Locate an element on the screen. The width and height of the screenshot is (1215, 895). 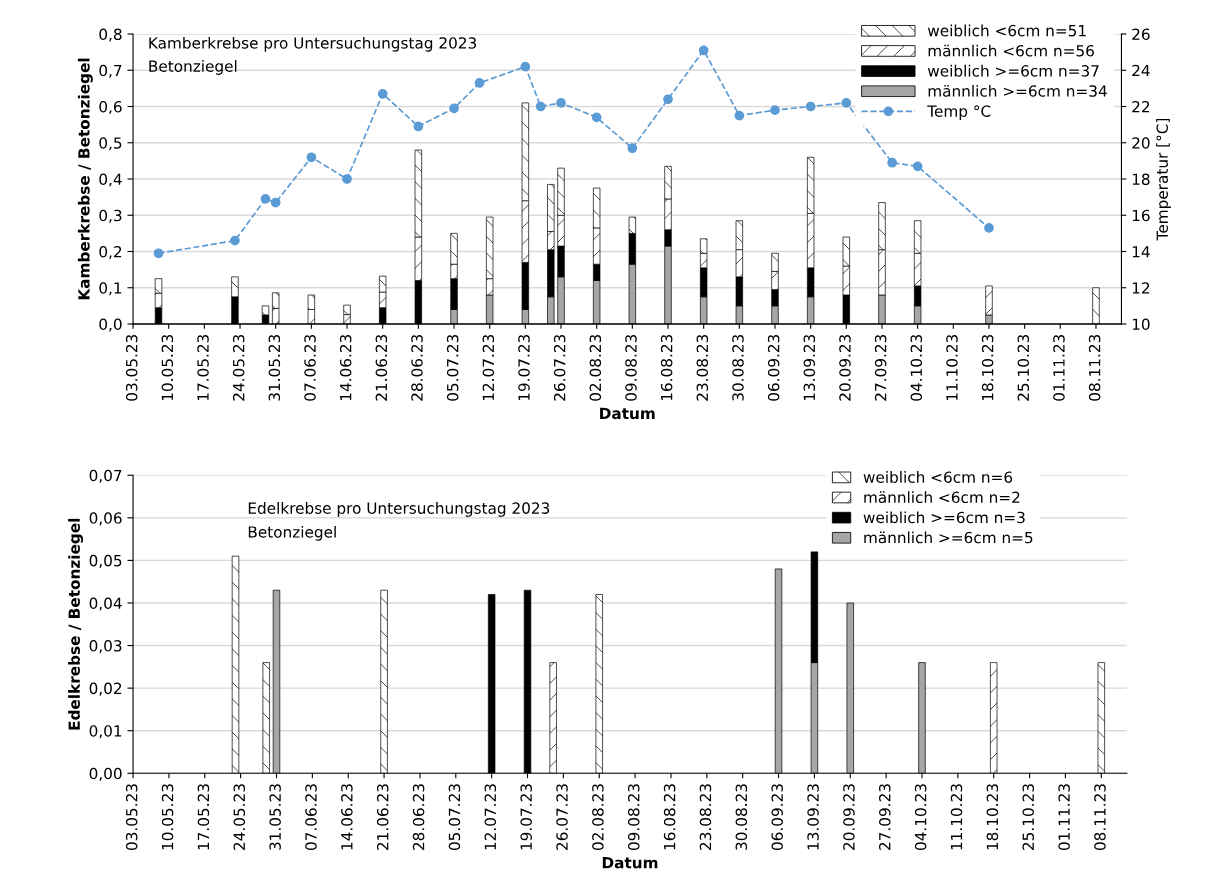
y-tick-label: 0,01 is located at coordinates (105, 732).